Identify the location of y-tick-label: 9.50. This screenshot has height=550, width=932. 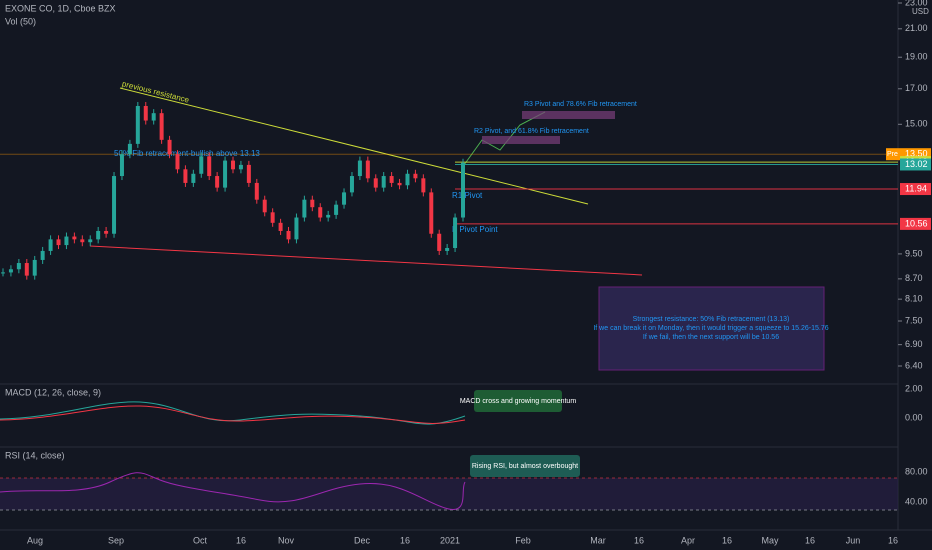
(914, 253).